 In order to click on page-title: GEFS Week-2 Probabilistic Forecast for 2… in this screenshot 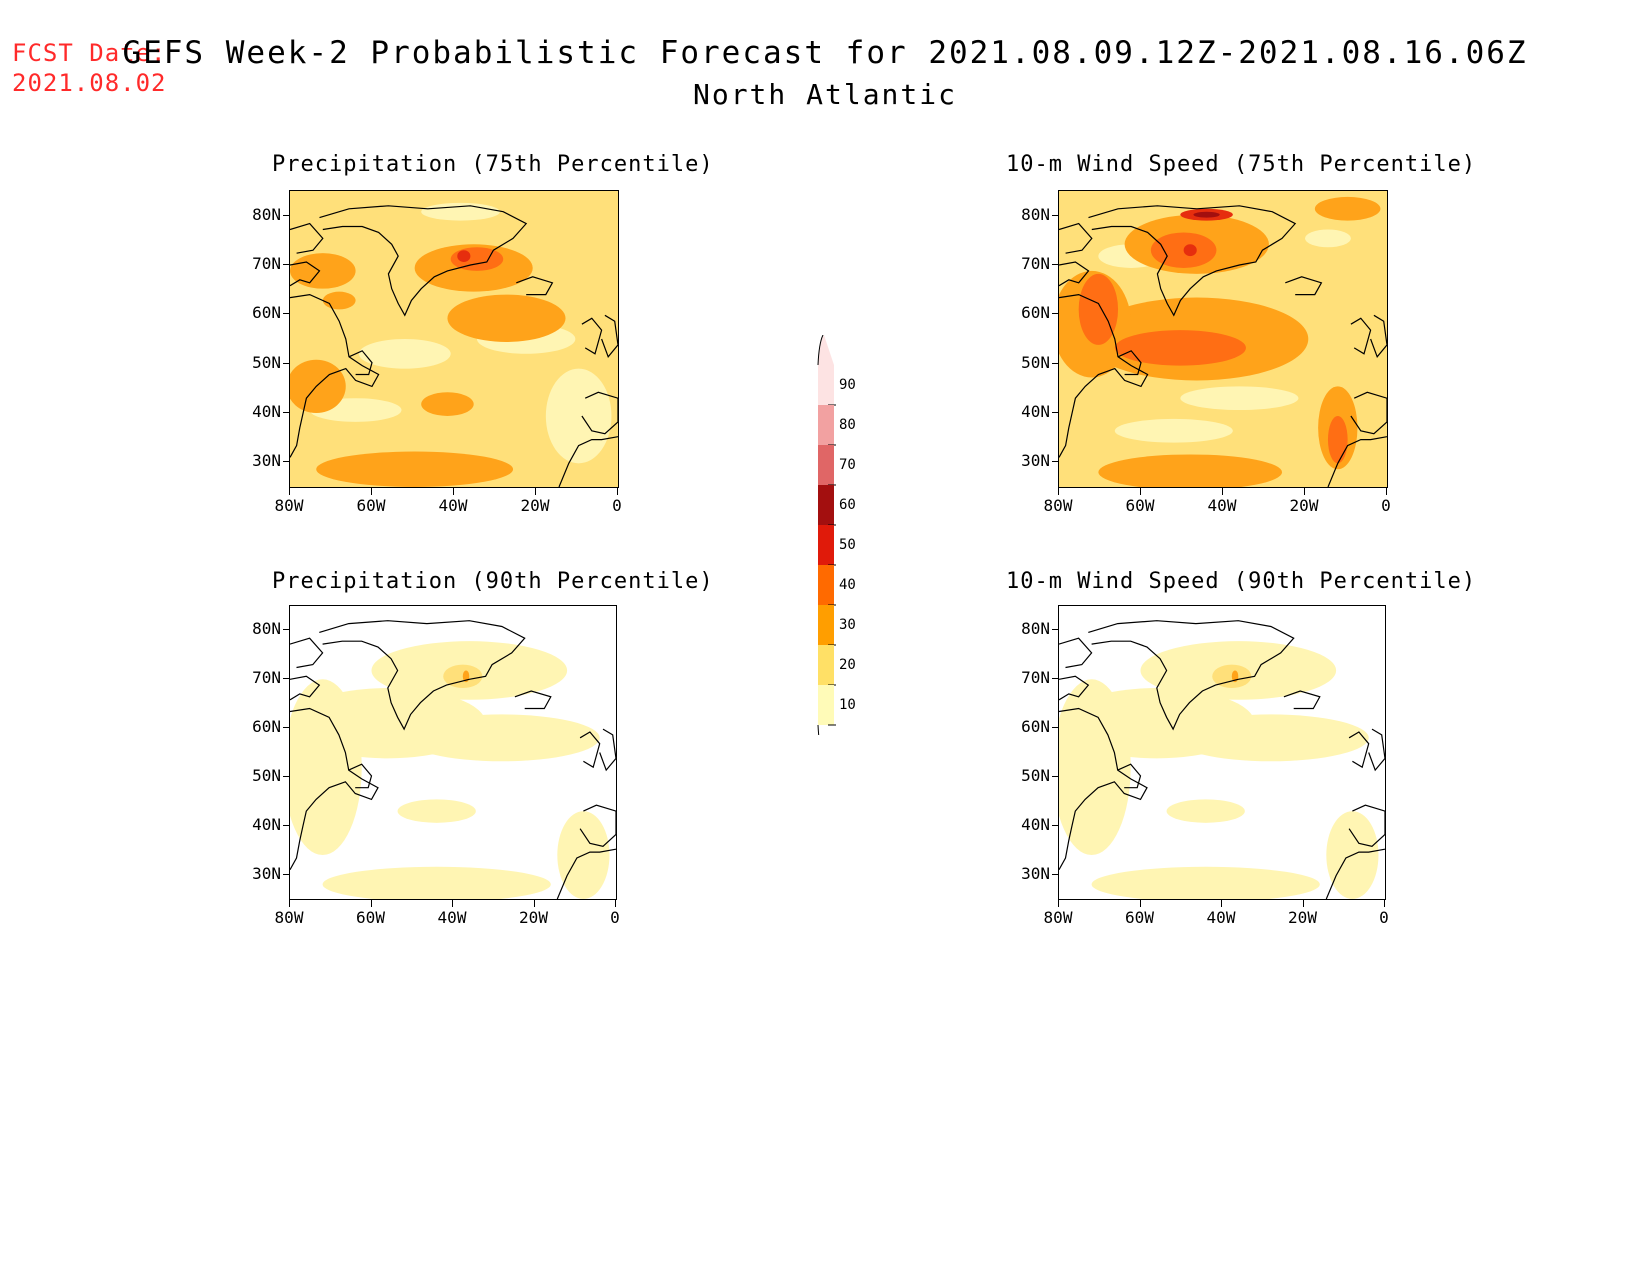, I will do `click(825, 53)`.